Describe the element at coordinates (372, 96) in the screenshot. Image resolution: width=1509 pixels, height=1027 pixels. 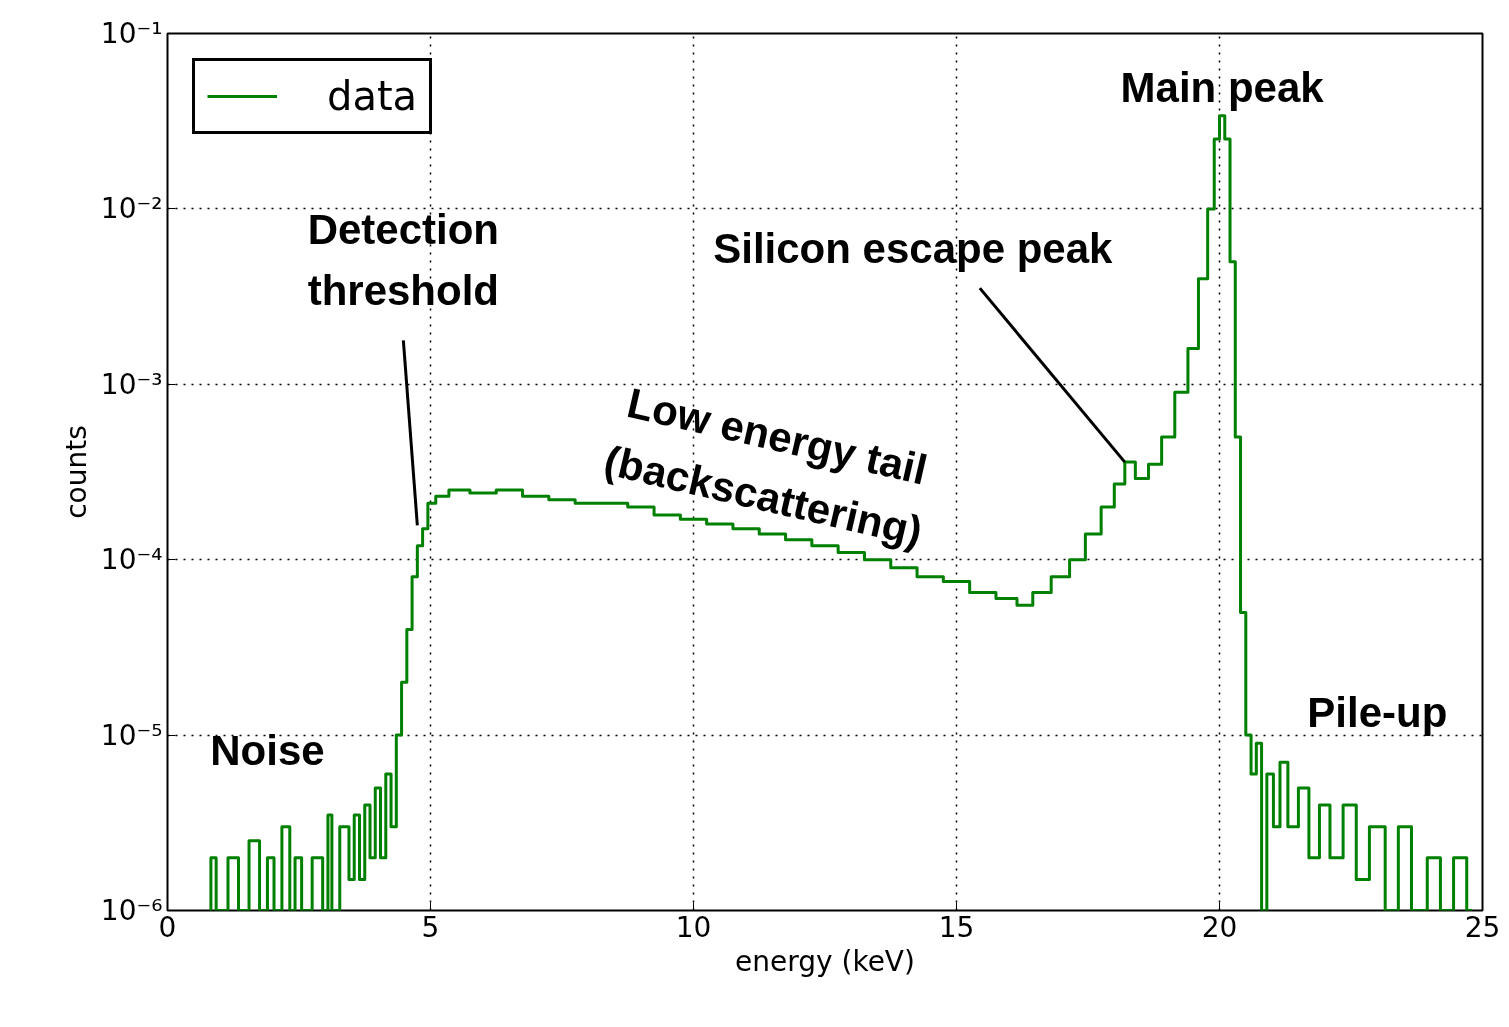
I see `legend-label: data` at that location.